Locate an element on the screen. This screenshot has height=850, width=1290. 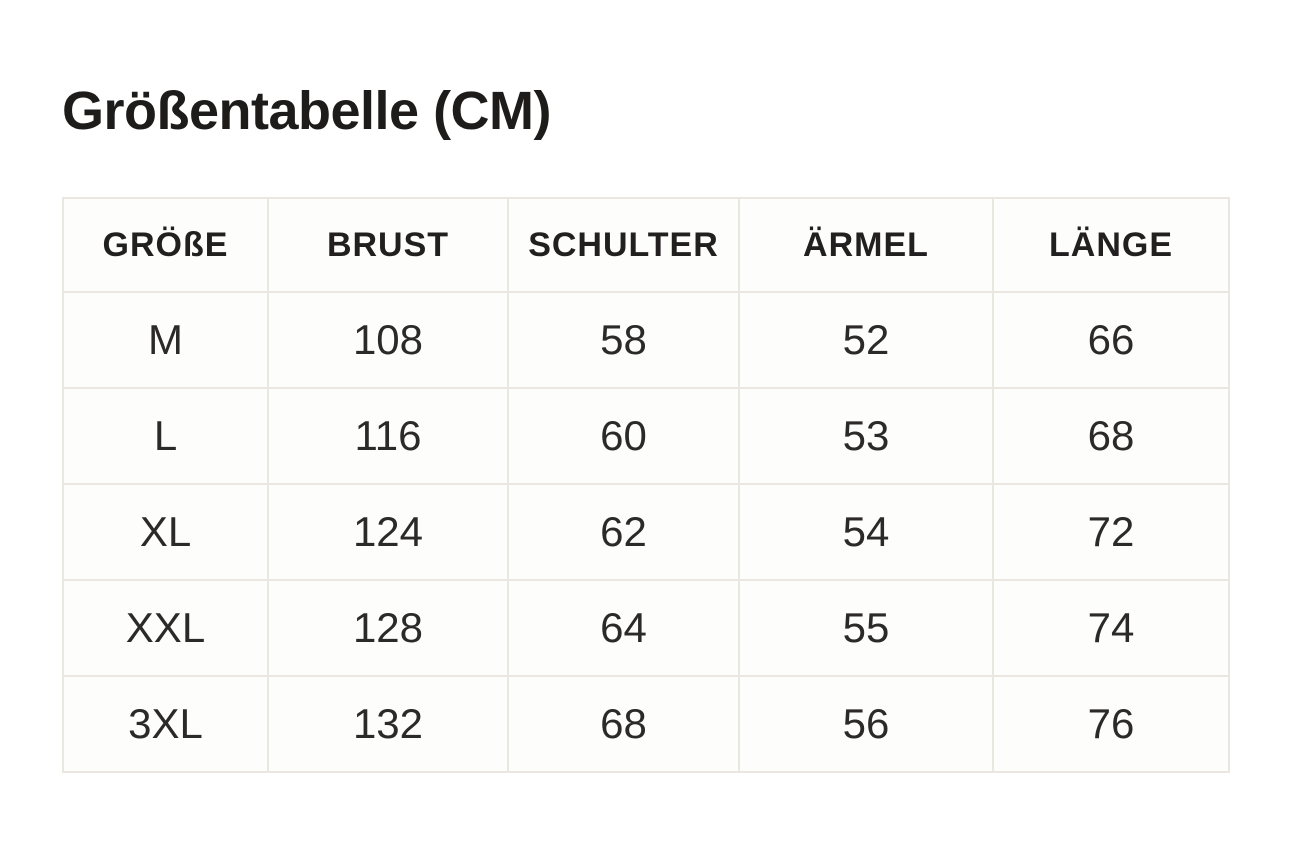
table-cell: 64 is located at coordinates (623, 628).